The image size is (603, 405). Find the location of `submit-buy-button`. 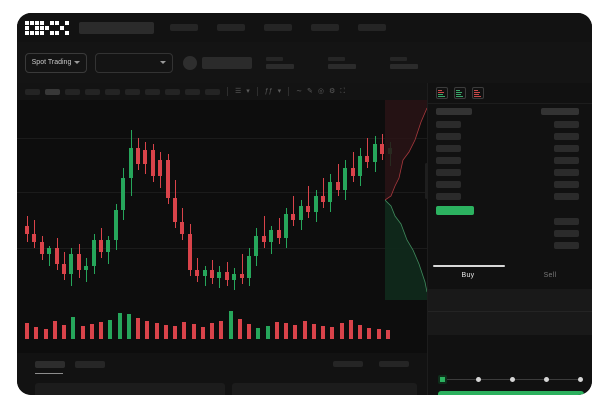

submit-buy-button is located at coordinates (511, 393).